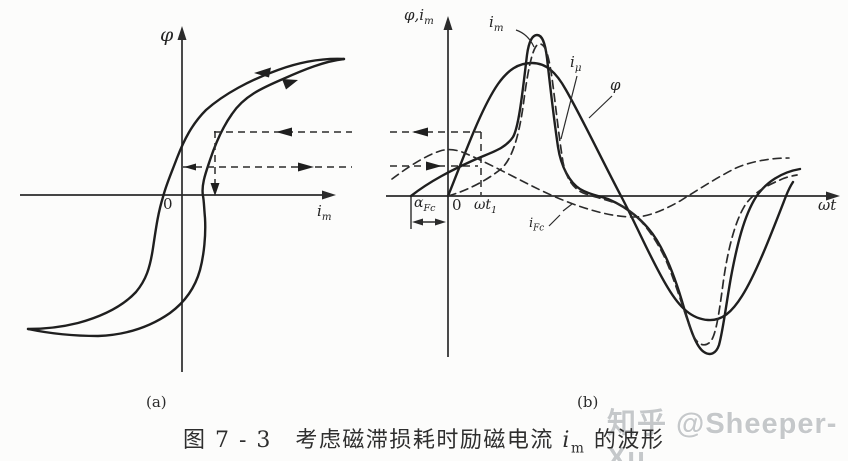  What do you see at coordinates (329, 195) in the screenshot?
I see `panel-a-x-arrow-icon` at bounding box center [329, 195].